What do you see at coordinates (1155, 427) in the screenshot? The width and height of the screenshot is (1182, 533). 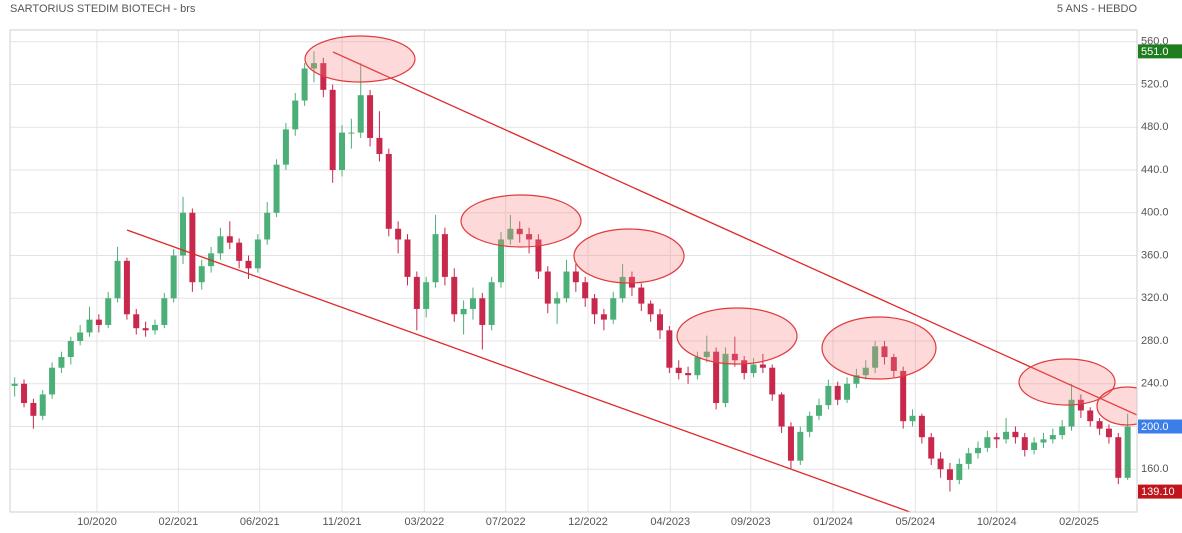 I see `price-tag-label: 200.0` at bounding box center [1155, 427].